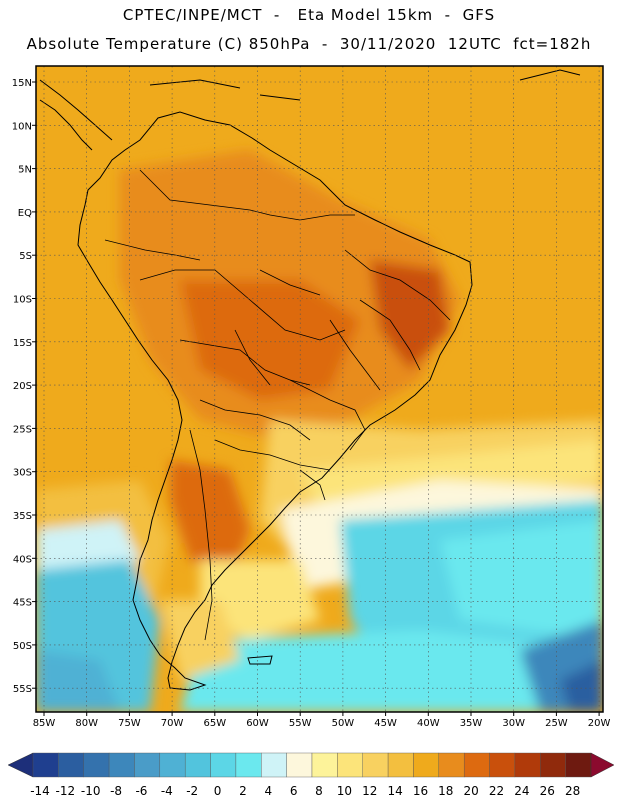 This screenshot has height=800, width=618. I want to click on colorbar-label: 26, so click(547, 791).